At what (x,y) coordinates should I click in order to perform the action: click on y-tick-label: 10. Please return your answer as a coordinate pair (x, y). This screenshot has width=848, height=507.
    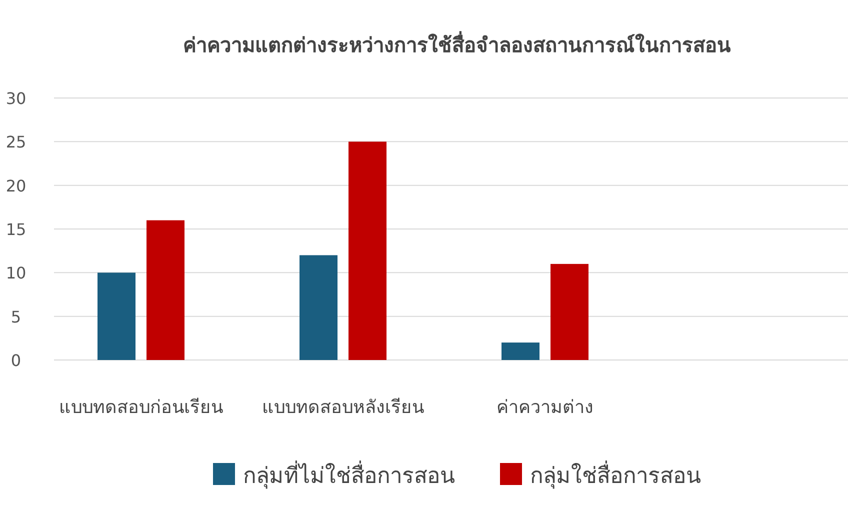
    Looking at the image, I should click on (16, 273).